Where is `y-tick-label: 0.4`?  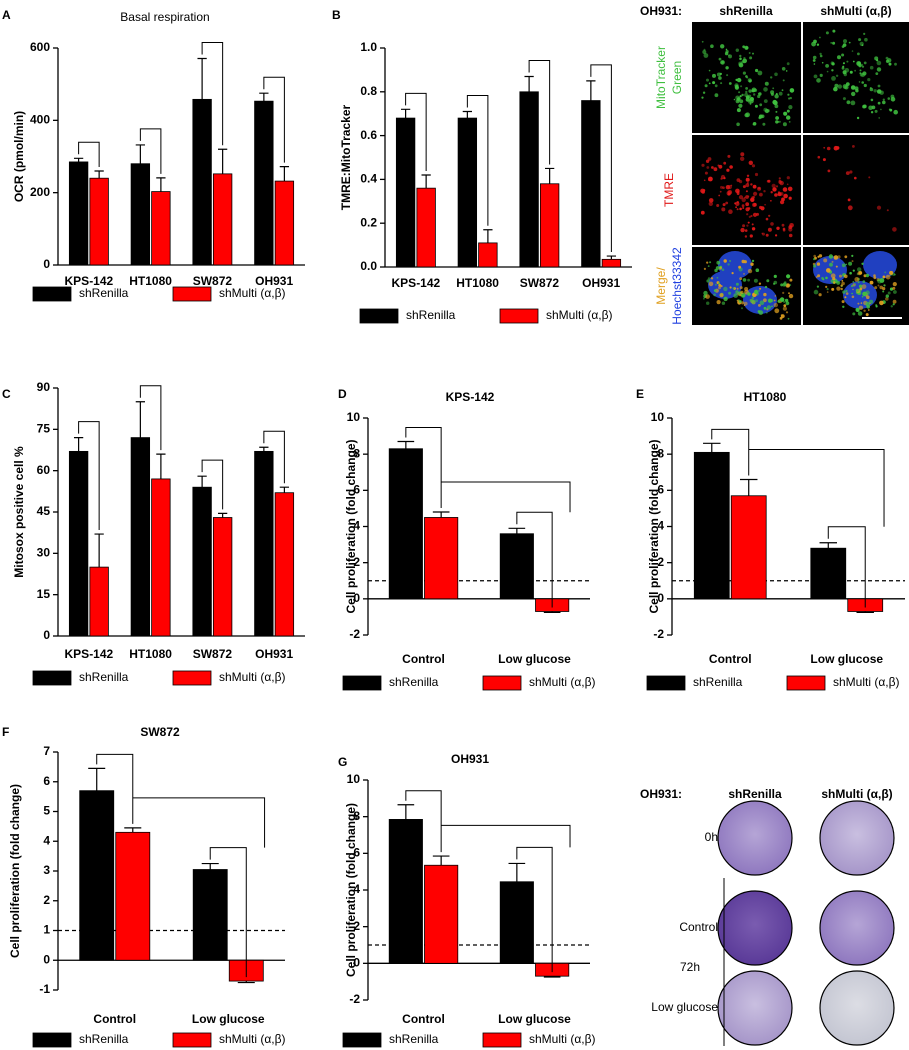 y-tick-label: 0.4 is located at coordinates (368, 179).